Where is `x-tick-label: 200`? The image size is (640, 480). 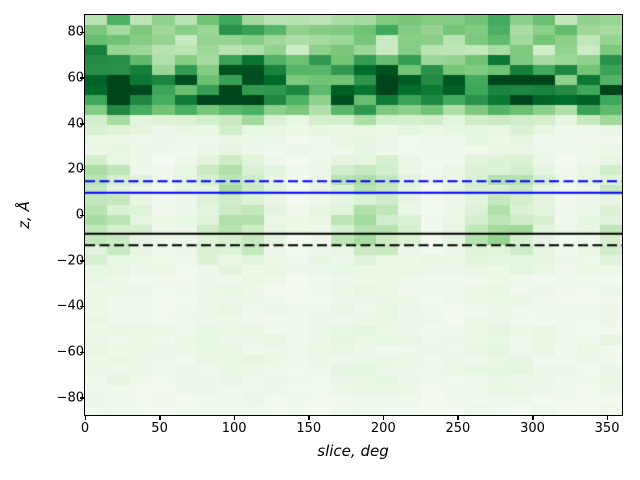
x-tick-label: 200 is located at coordinates (383, 428).